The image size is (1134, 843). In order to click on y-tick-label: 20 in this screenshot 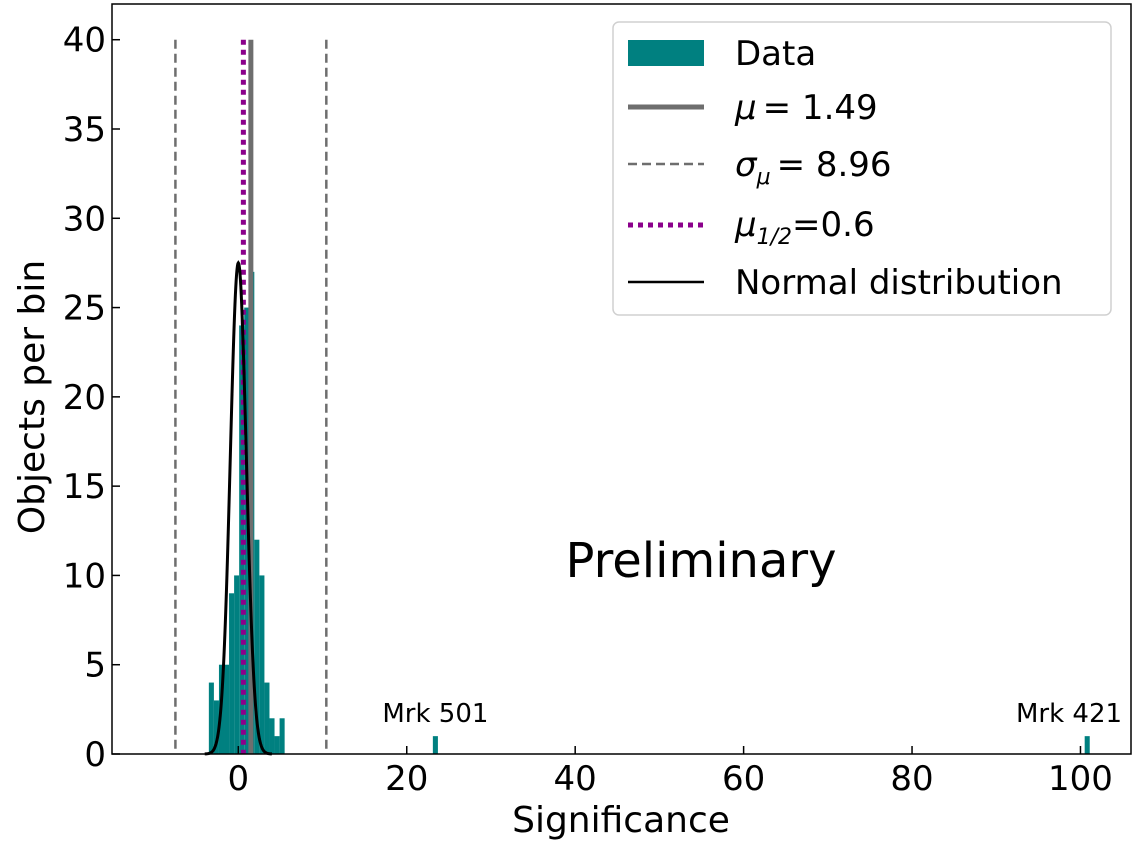, I will do `click(84, 398)`.